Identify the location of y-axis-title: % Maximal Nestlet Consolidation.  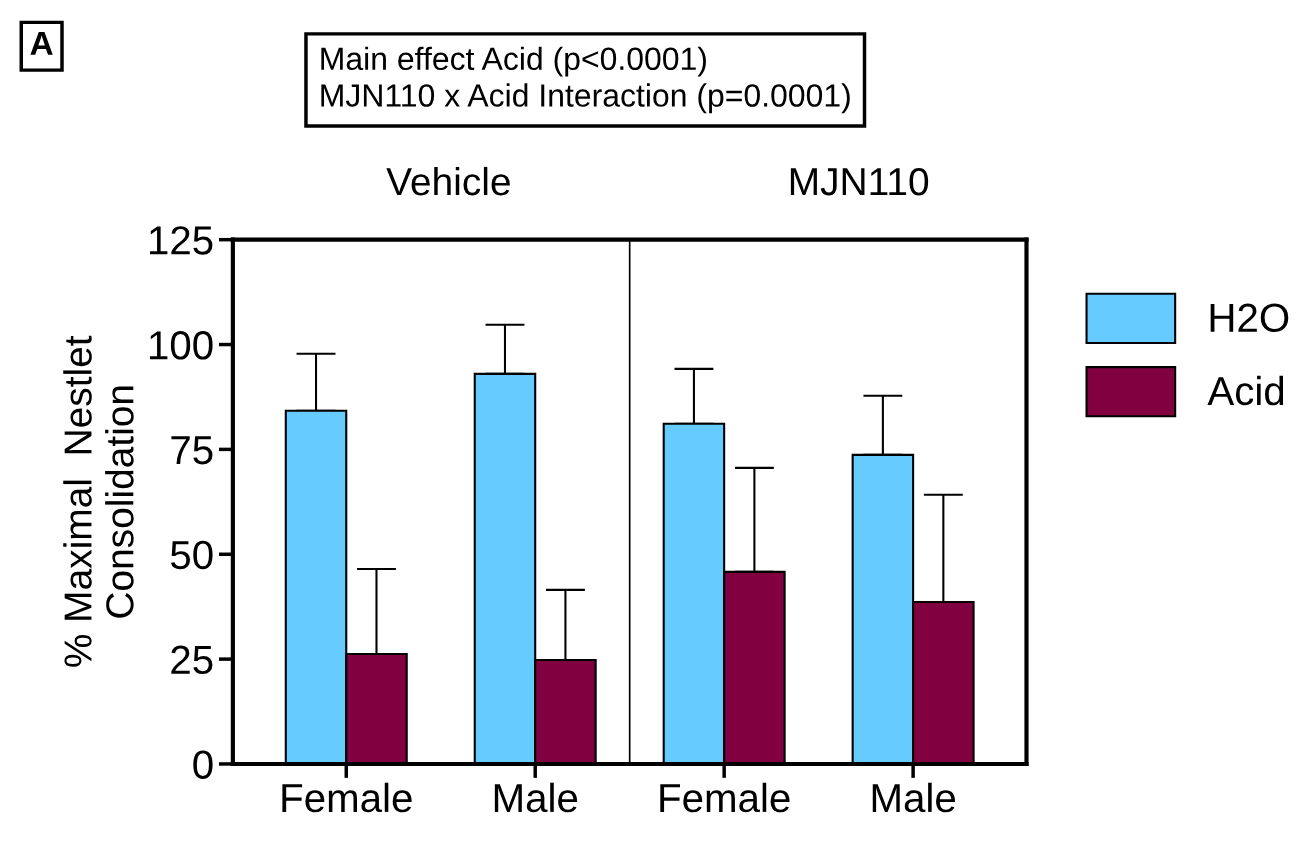
(98, 501).